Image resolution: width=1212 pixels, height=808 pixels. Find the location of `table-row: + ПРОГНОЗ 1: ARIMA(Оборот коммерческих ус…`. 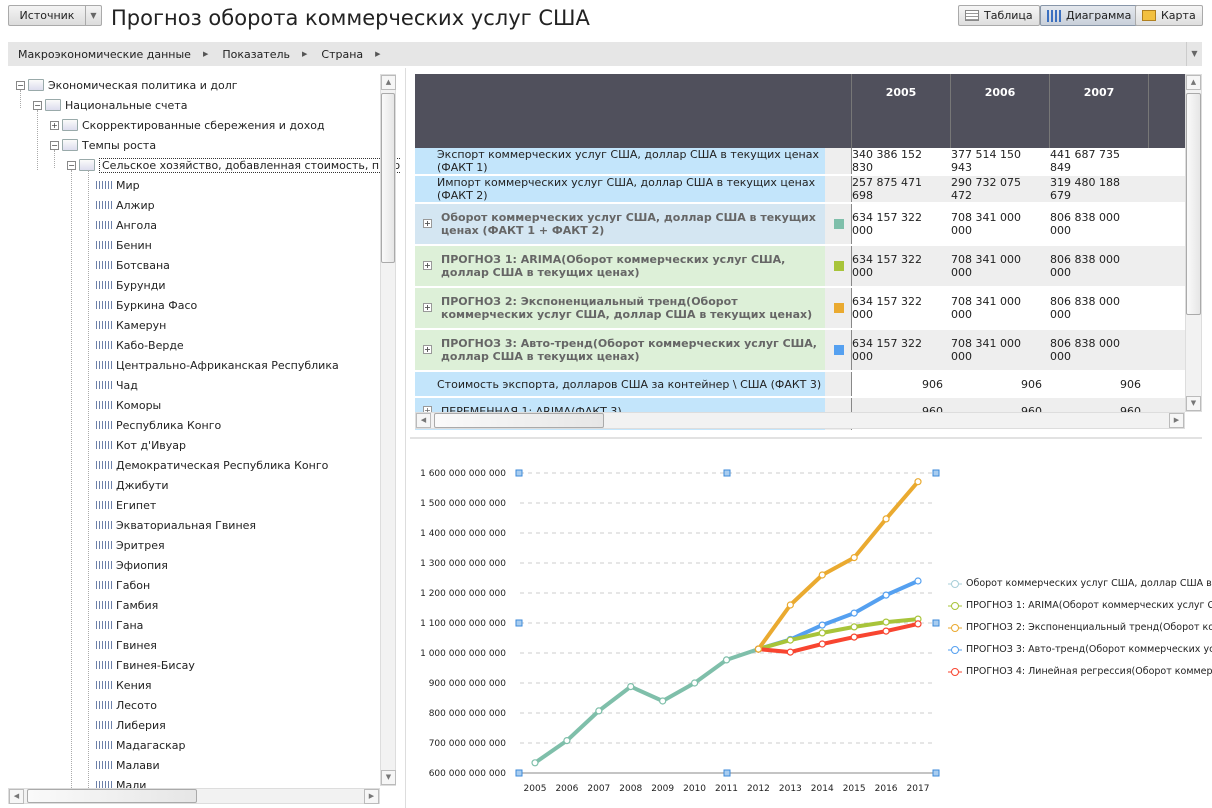

table-row: + ПРОГНОЗ 1: ARIMA(Оборот коммерческих ус… is located at coordinates (800, 267).